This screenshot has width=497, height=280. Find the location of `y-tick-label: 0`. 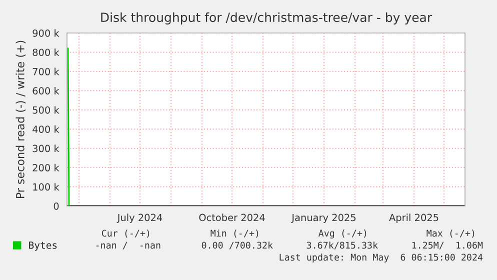

y-tick-label: 0 is located at coordinates (56, 206).